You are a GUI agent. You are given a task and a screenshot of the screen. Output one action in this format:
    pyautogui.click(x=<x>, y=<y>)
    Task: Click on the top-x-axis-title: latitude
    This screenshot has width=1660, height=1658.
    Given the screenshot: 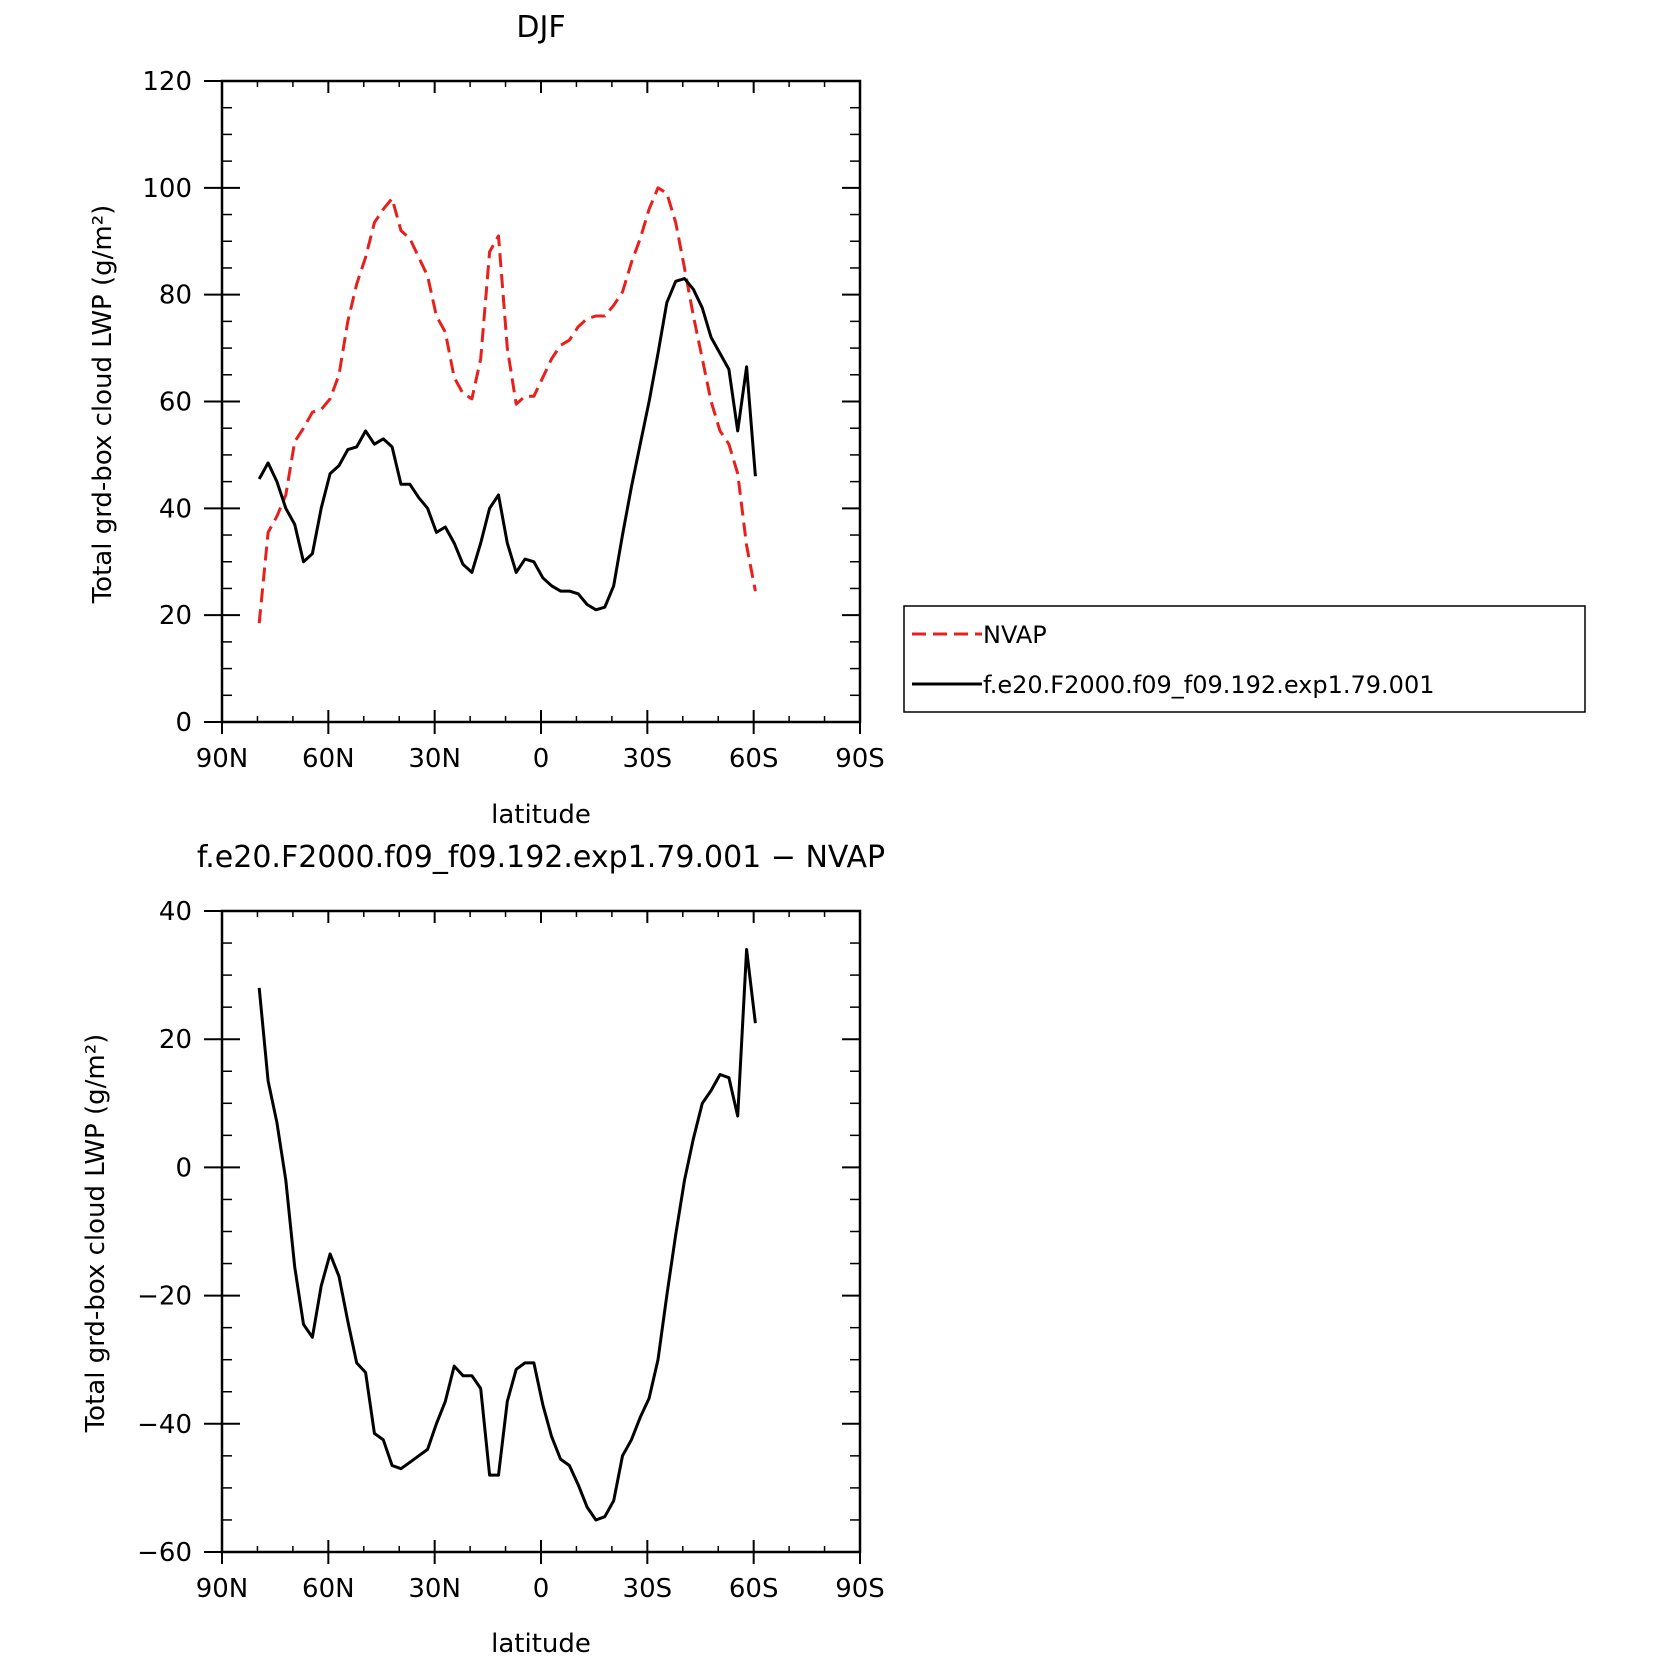 What is the action you would take?
    pyautogui.click(x=541, y=815)
    